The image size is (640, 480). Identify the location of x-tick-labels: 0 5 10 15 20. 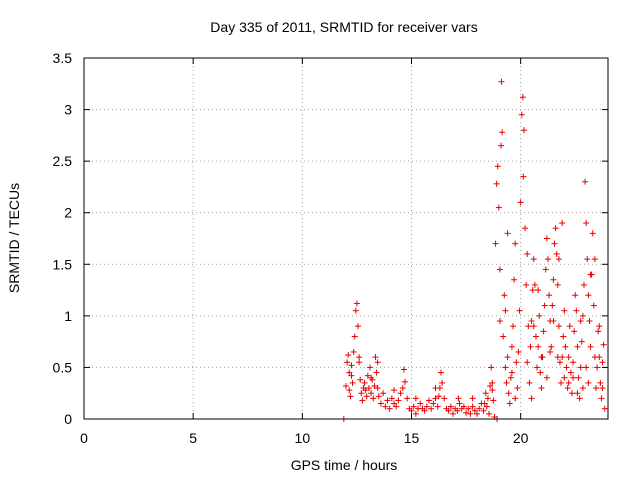
(304, 438).